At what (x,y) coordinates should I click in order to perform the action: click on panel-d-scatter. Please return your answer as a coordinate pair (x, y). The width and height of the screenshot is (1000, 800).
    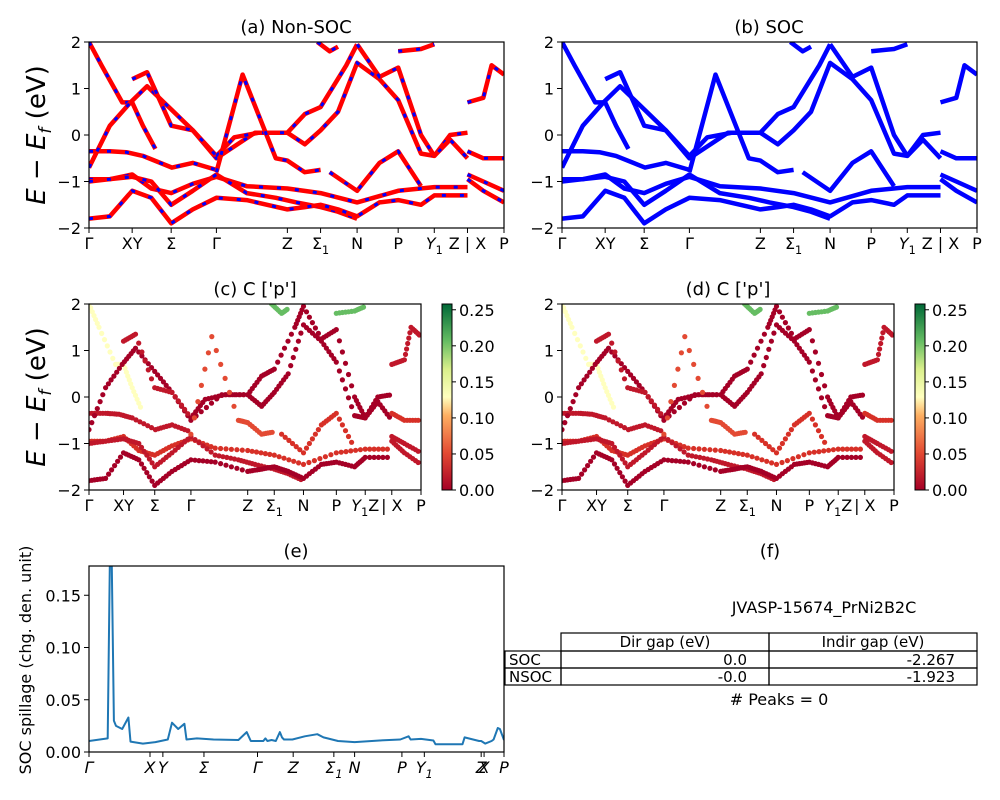
    Looking at the image, I should click on (728, 396).